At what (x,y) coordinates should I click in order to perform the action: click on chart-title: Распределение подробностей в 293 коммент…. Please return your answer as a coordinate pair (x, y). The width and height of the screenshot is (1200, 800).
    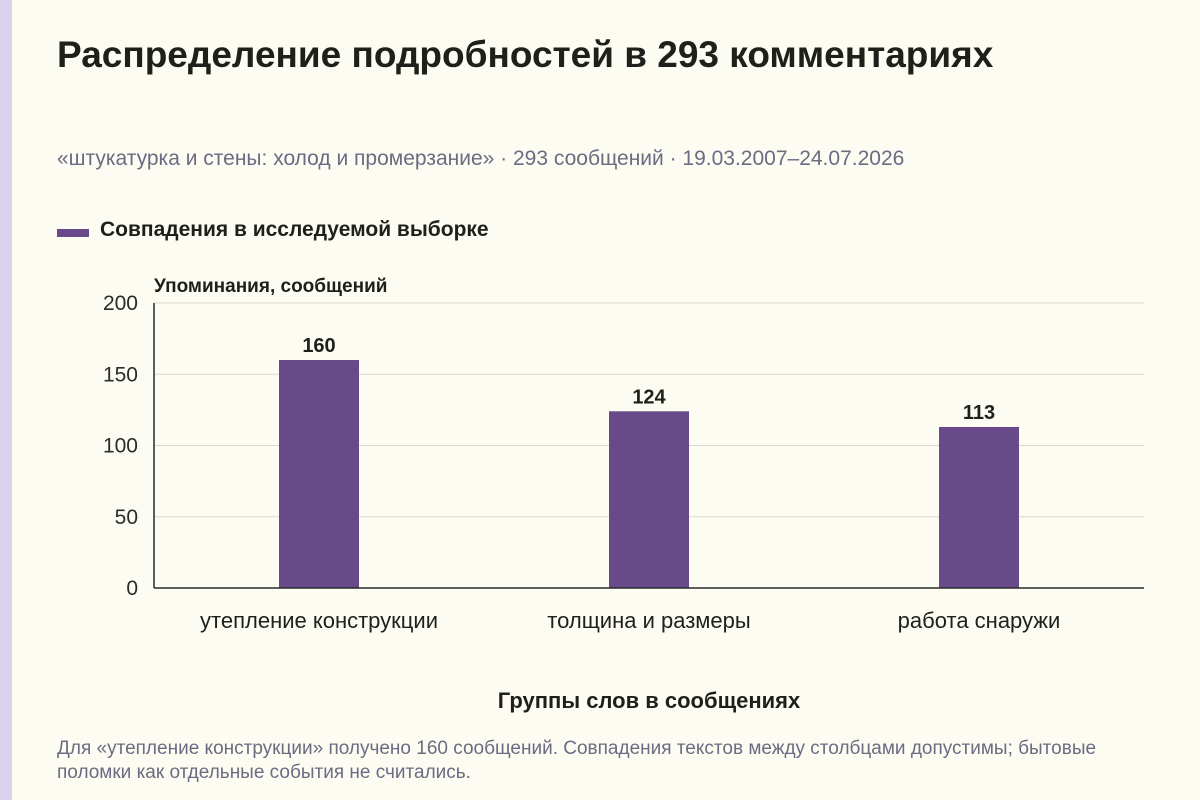
    Looking at the image, I should click on (525, 54).